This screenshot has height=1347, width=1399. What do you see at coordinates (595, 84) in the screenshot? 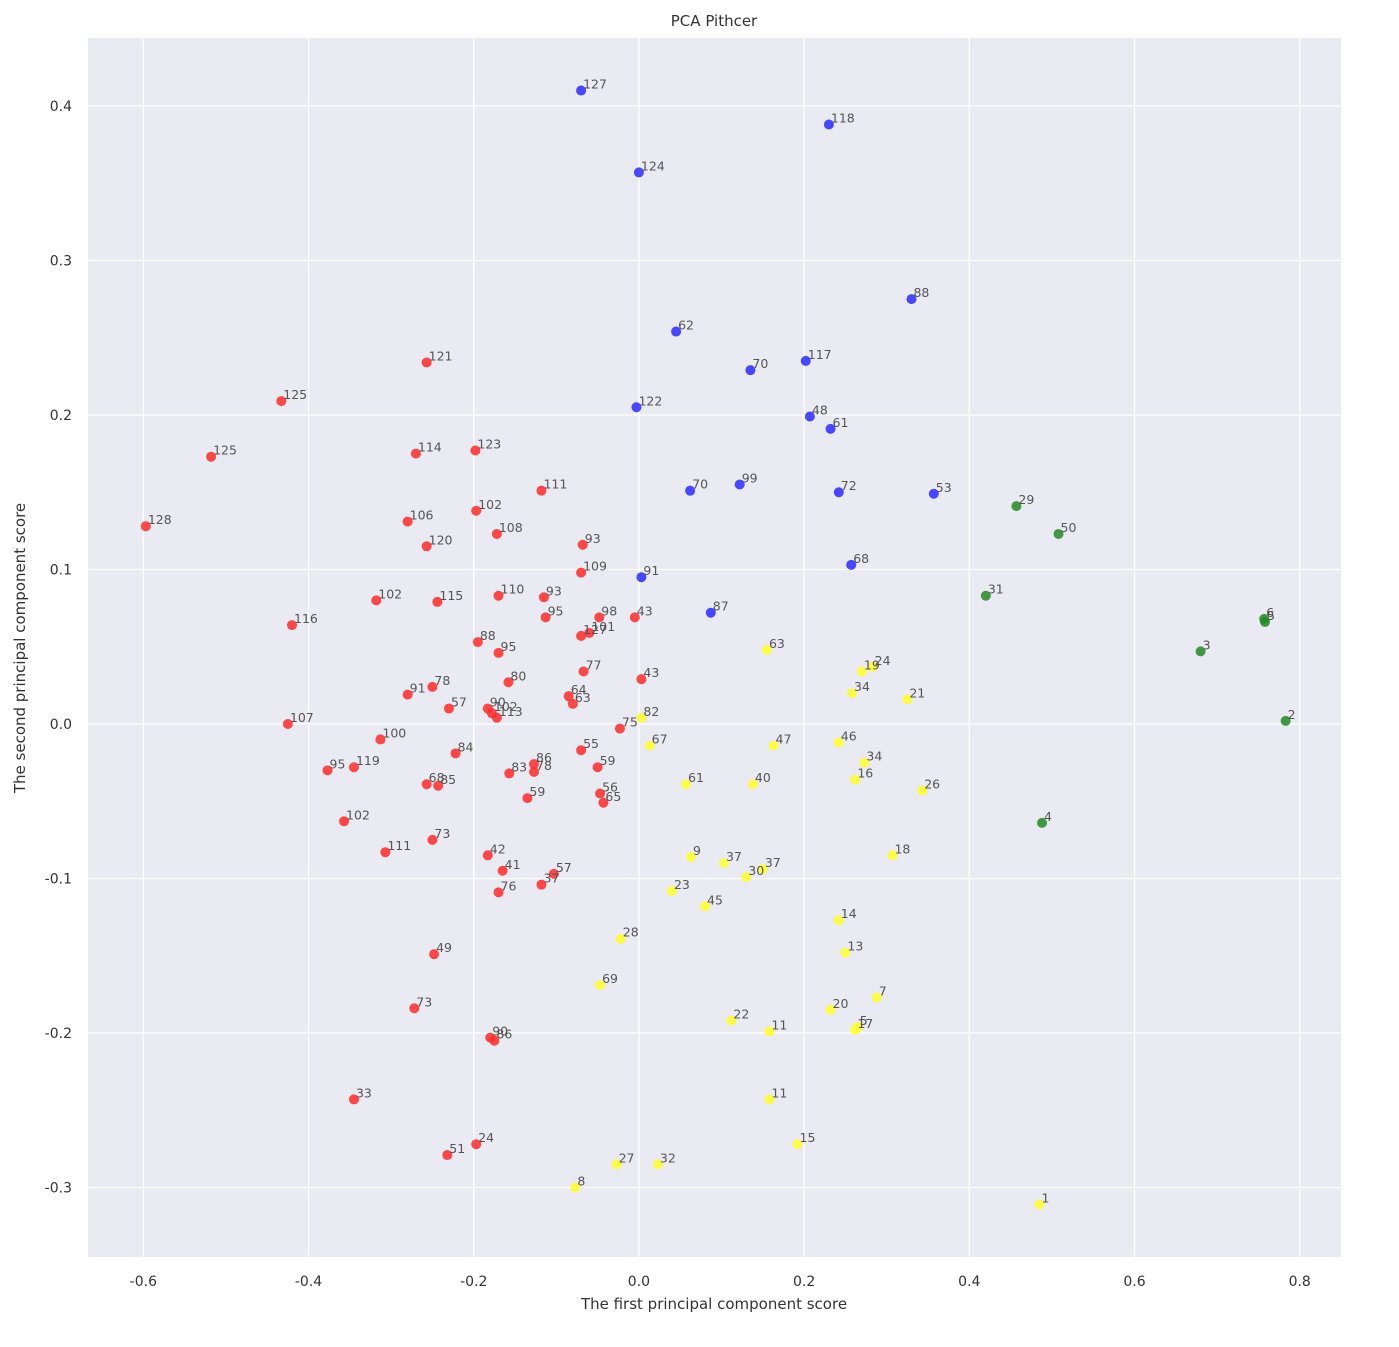
I see `point-label: 127` at bounding box center [595, 84].